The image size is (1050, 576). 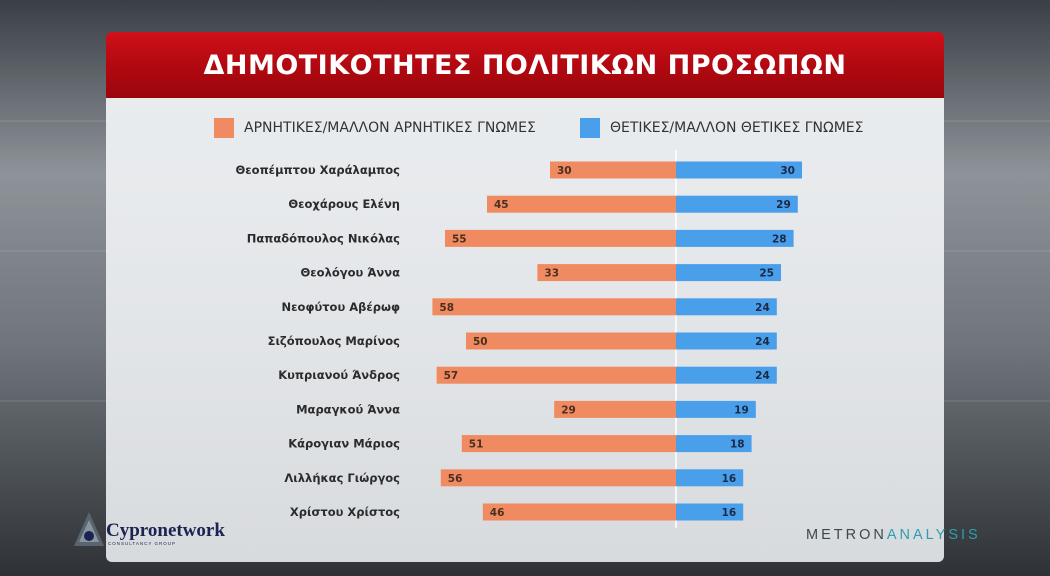 What do you see at coordinates (846, 535) in the screenshot?
I see `metron-wordmark: METRON` at bounding box center [846, 535].